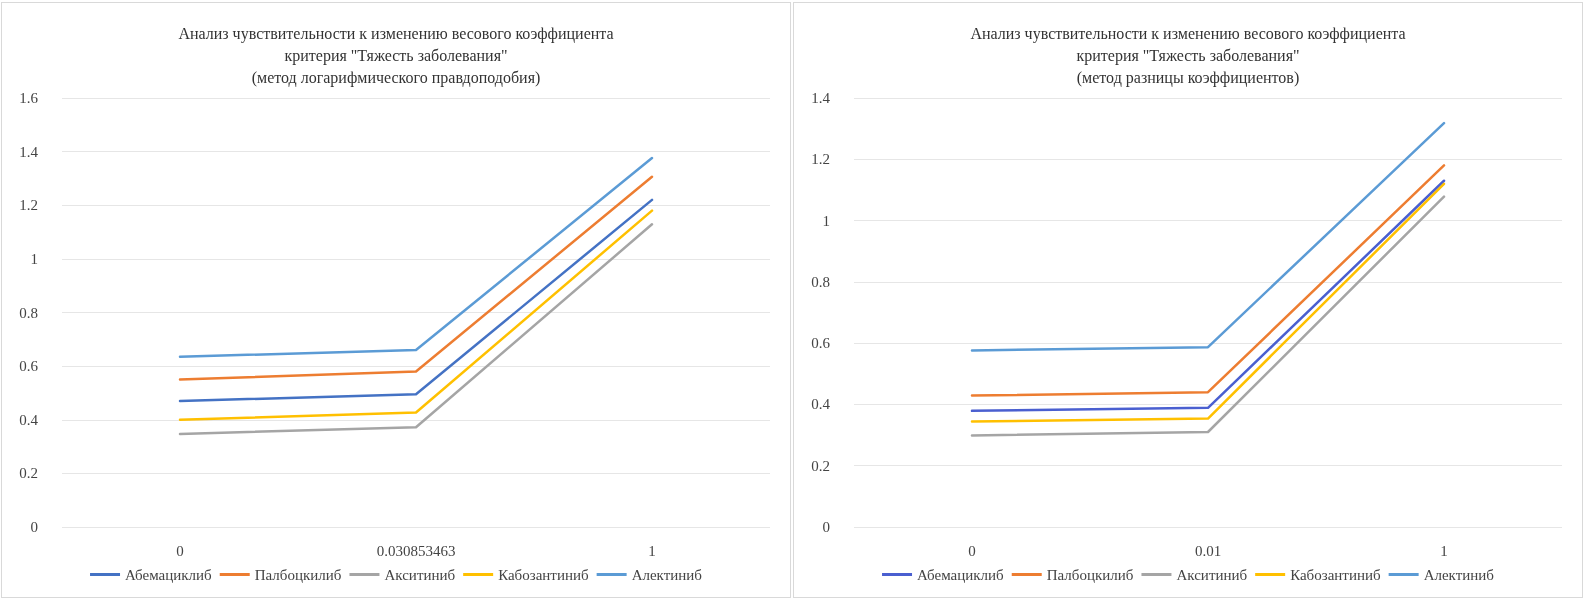  I want to click on chart-title: Анализ чувствительности к изменению весового коэффициента критерия "Тяжесть заболевания" (метод логарифмического правдоподобия), so click(396, 55).